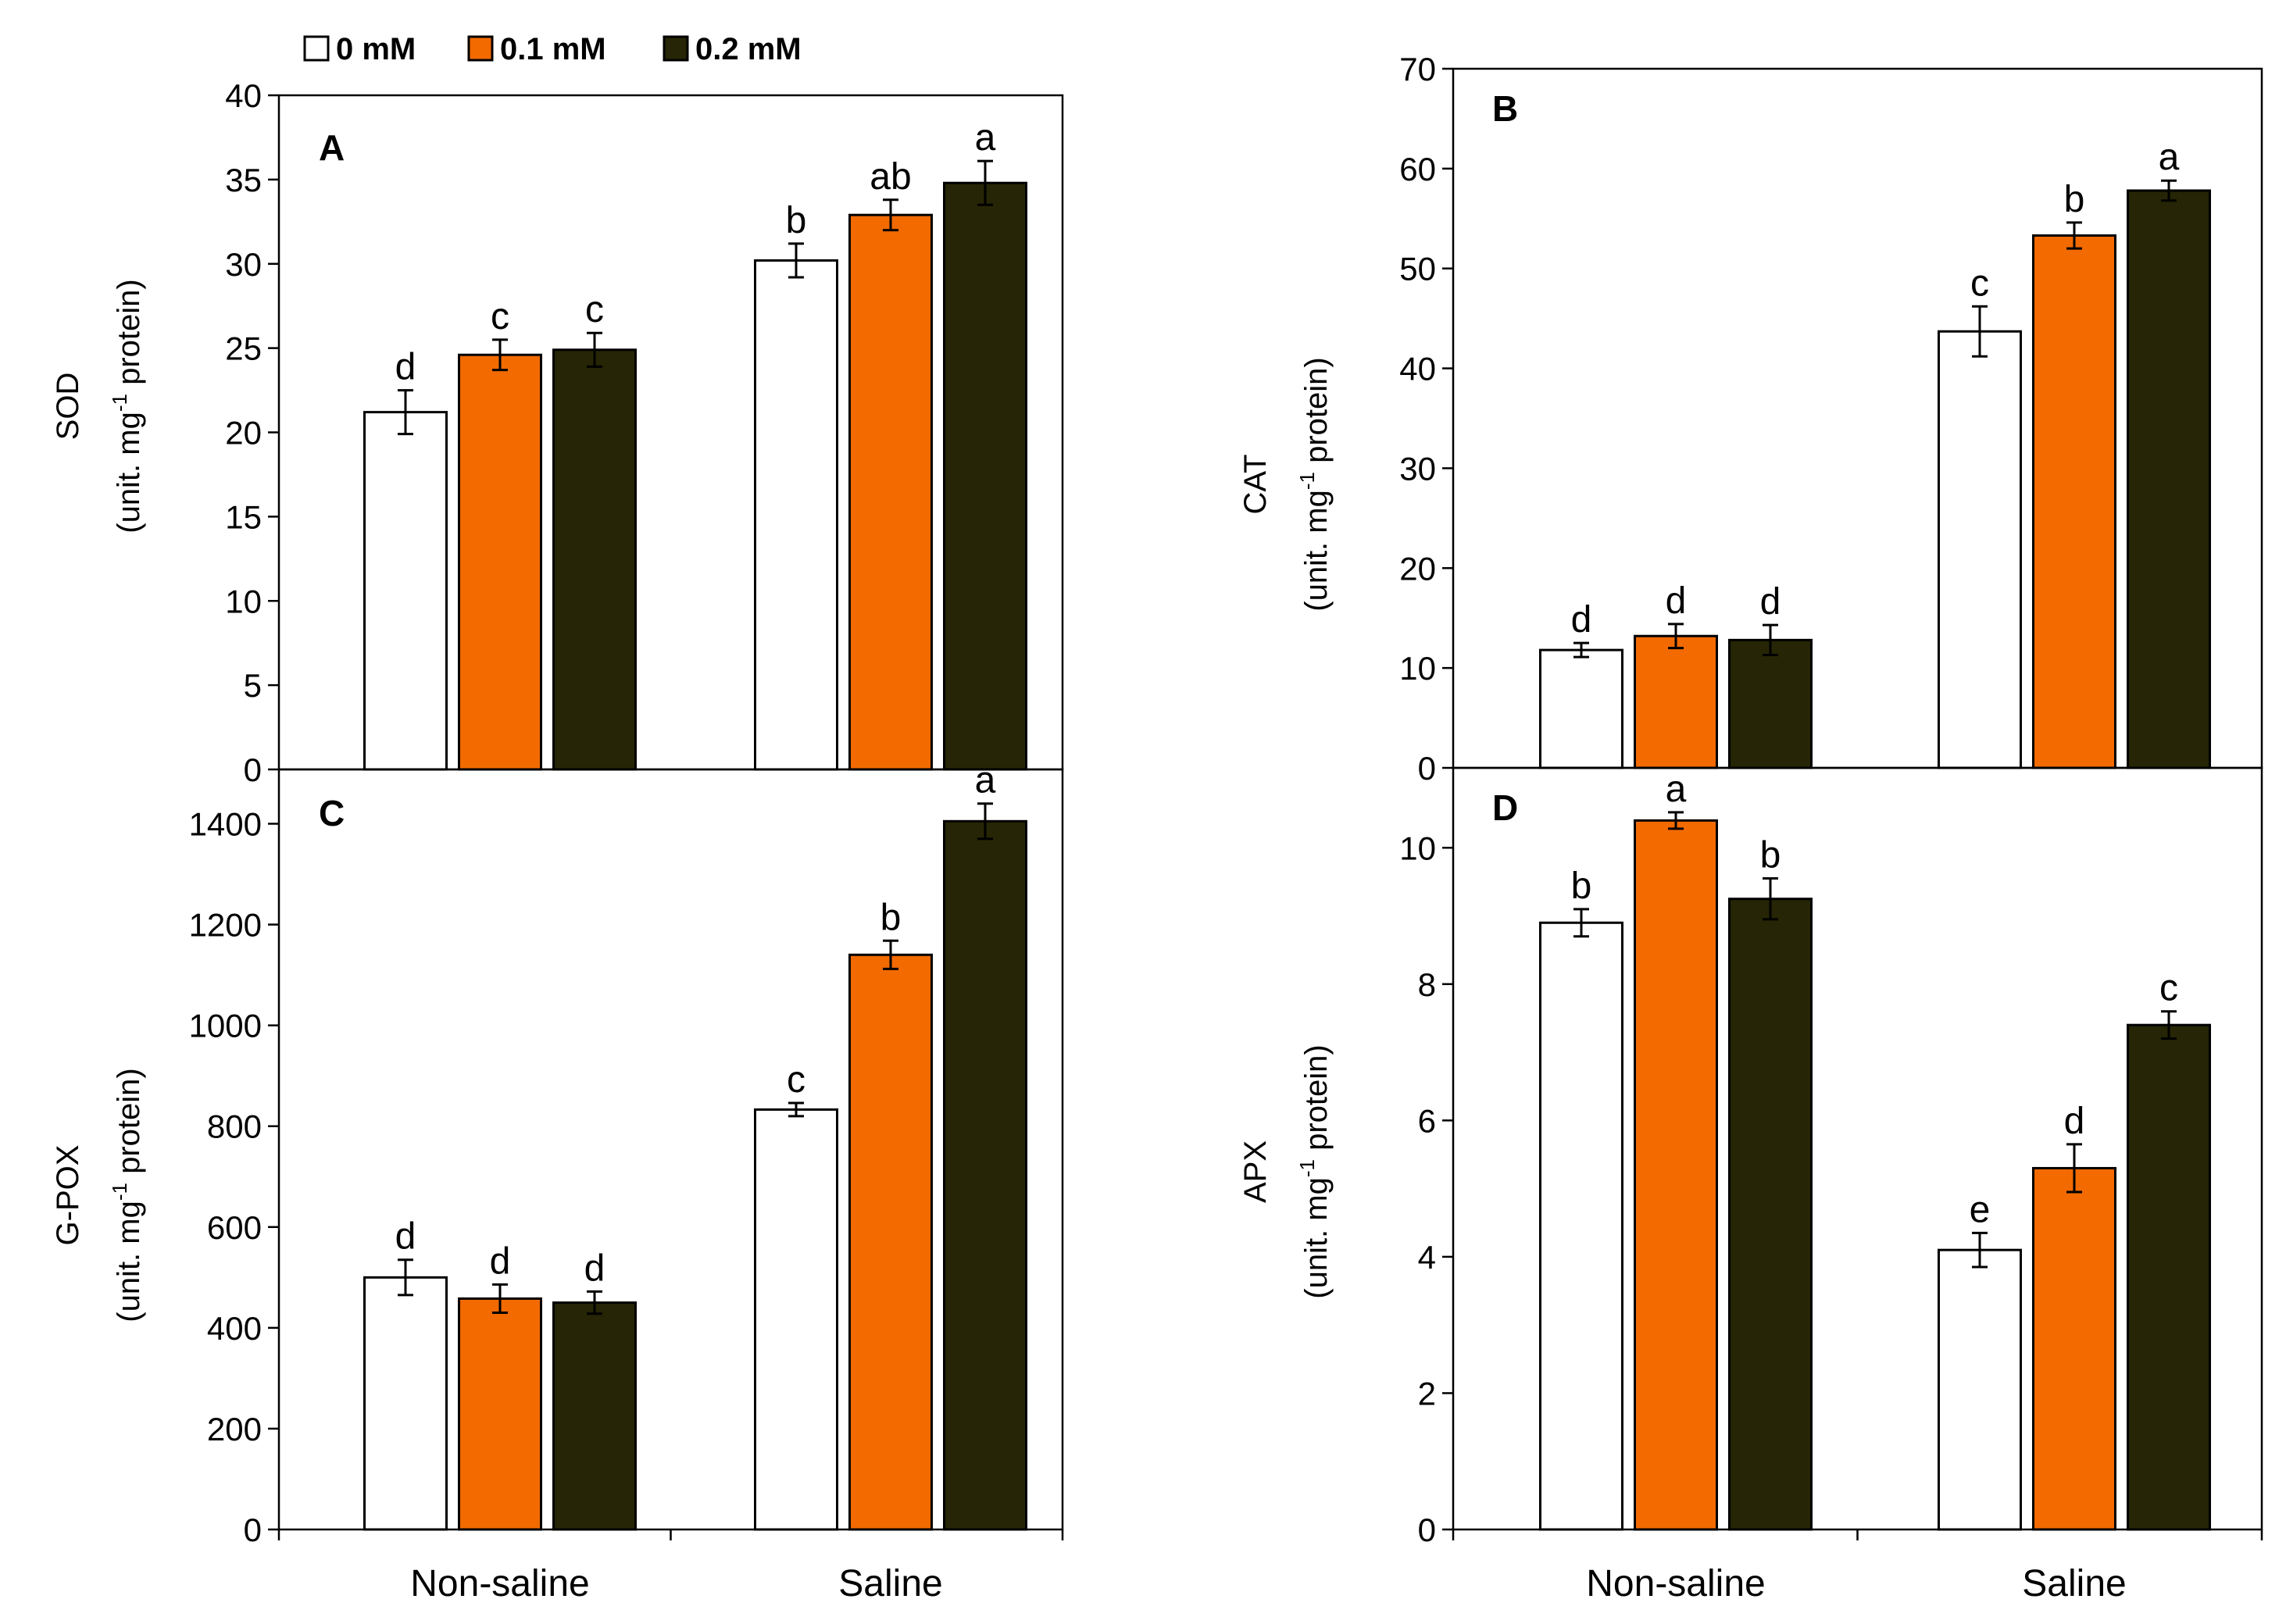 The width and height of the screenshot is (2286, 1624). What do you see at coordinates (1981, 1209) in the screenshot?
I see `significance-letter: e` at bounding box center [1981, 1209].